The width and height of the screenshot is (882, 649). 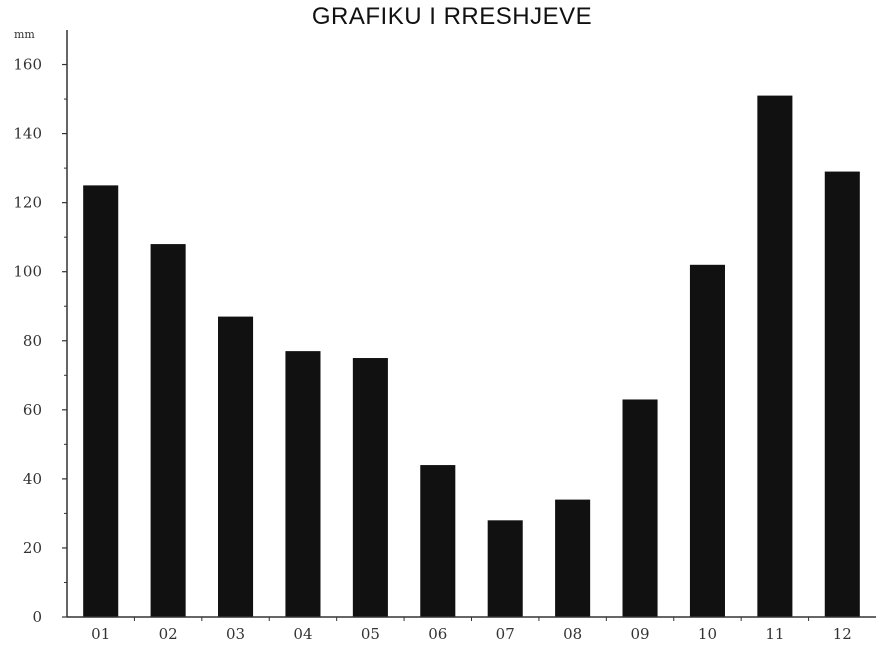 I want to click on x-tick-label: 05, so click(x=370, y=634).